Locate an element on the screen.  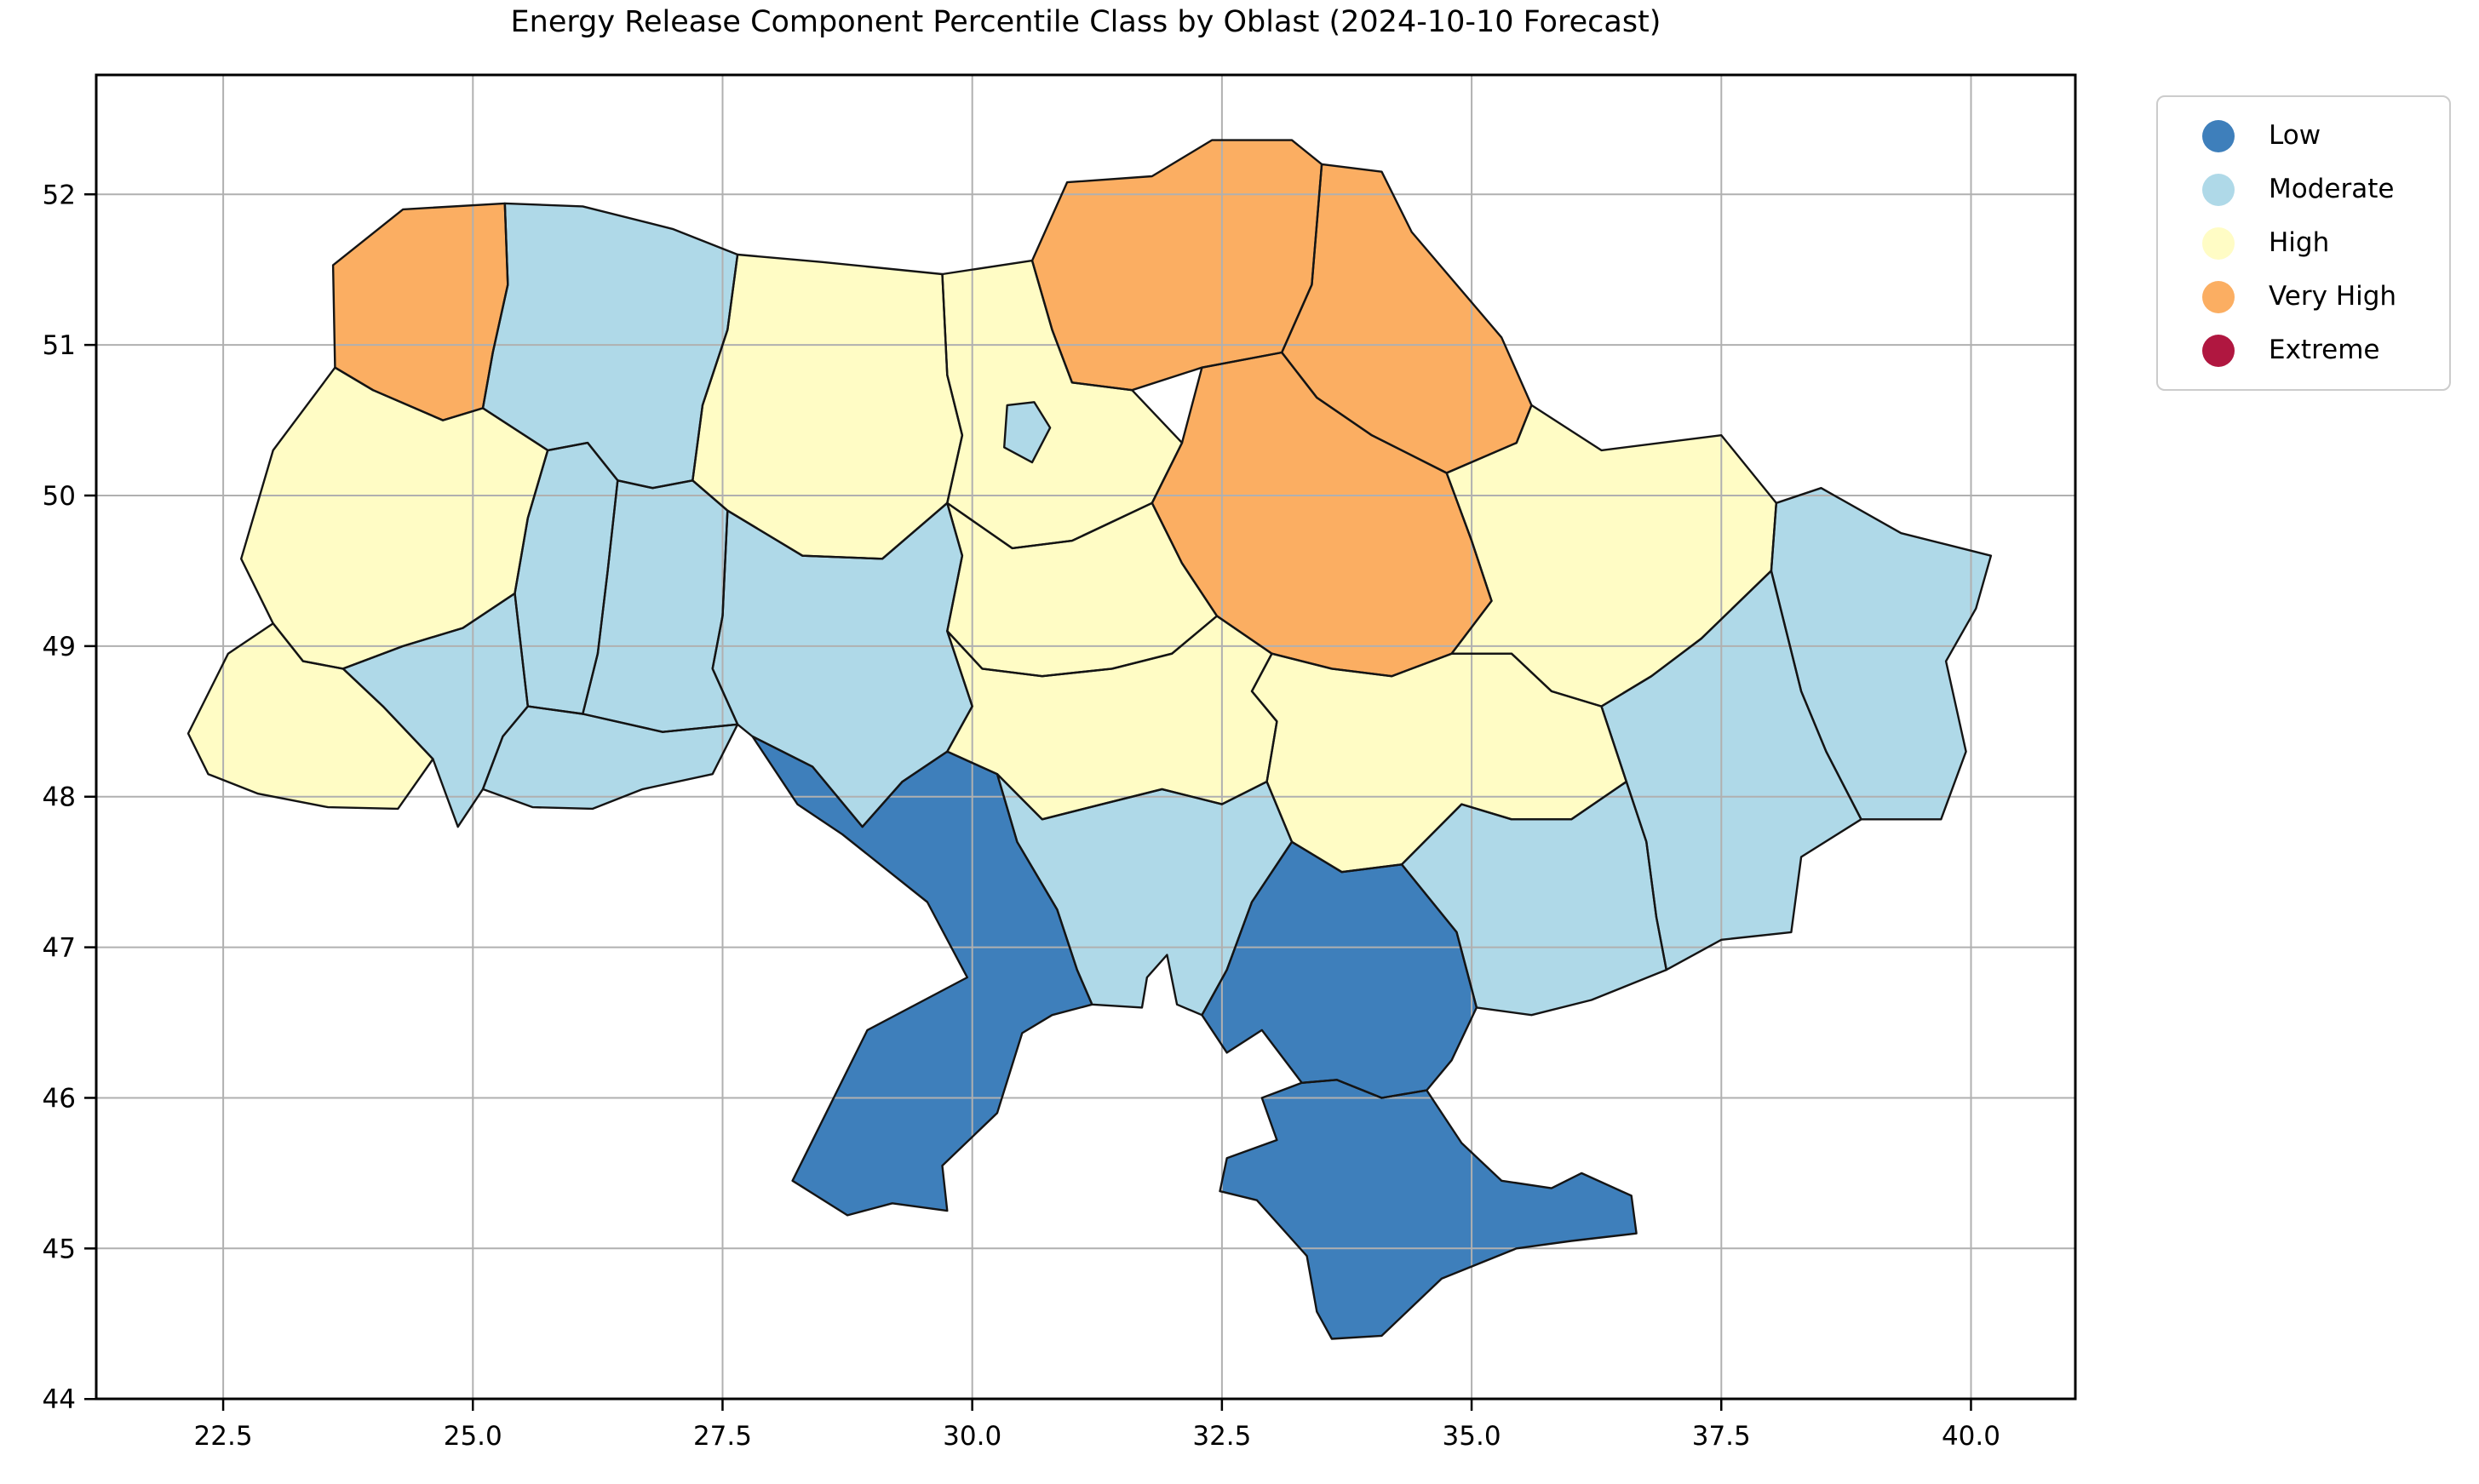
region-poltava-fill is located at coordinates (1321, 515).